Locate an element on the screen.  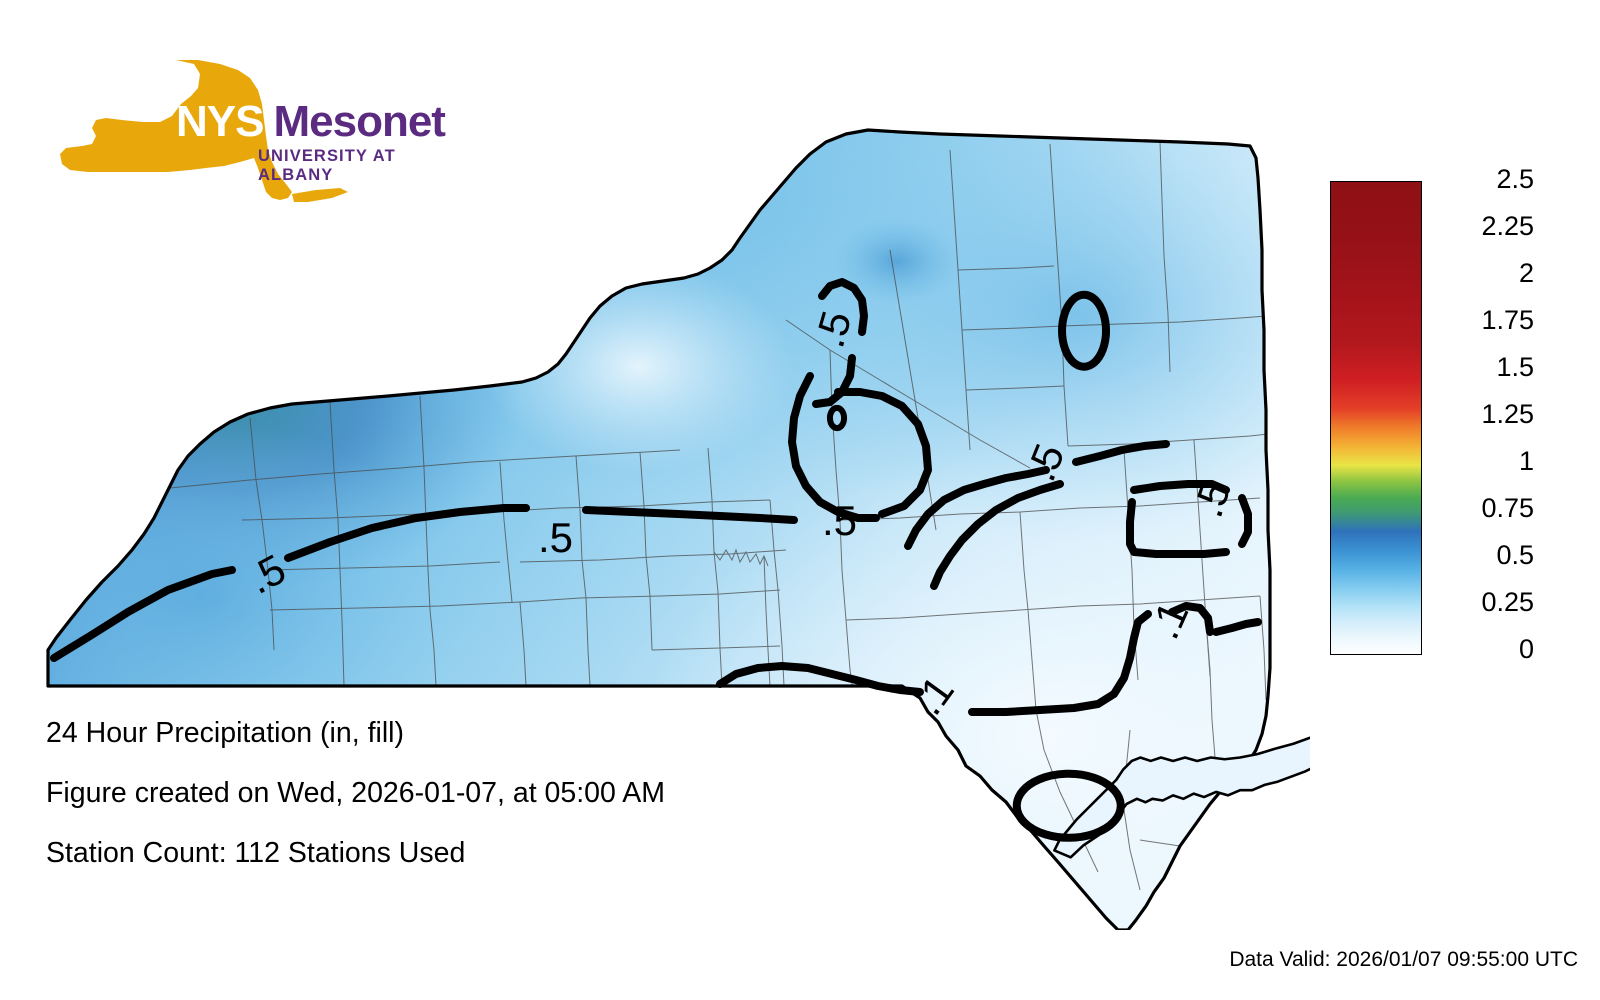
colorbar-tick: 1 is located at coordinates (1526, 461).